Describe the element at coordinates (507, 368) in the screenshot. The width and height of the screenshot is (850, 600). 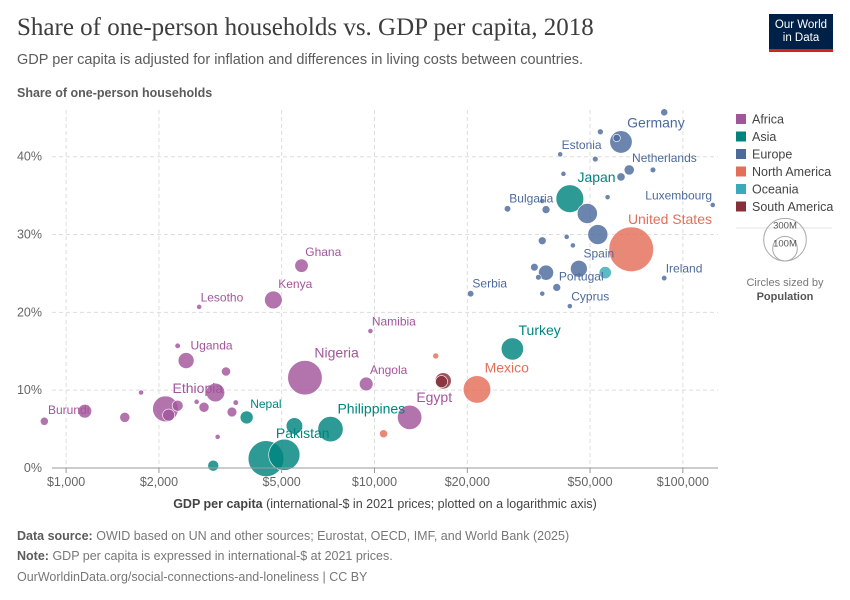
I see `label-mexico: Mexico` at that location.